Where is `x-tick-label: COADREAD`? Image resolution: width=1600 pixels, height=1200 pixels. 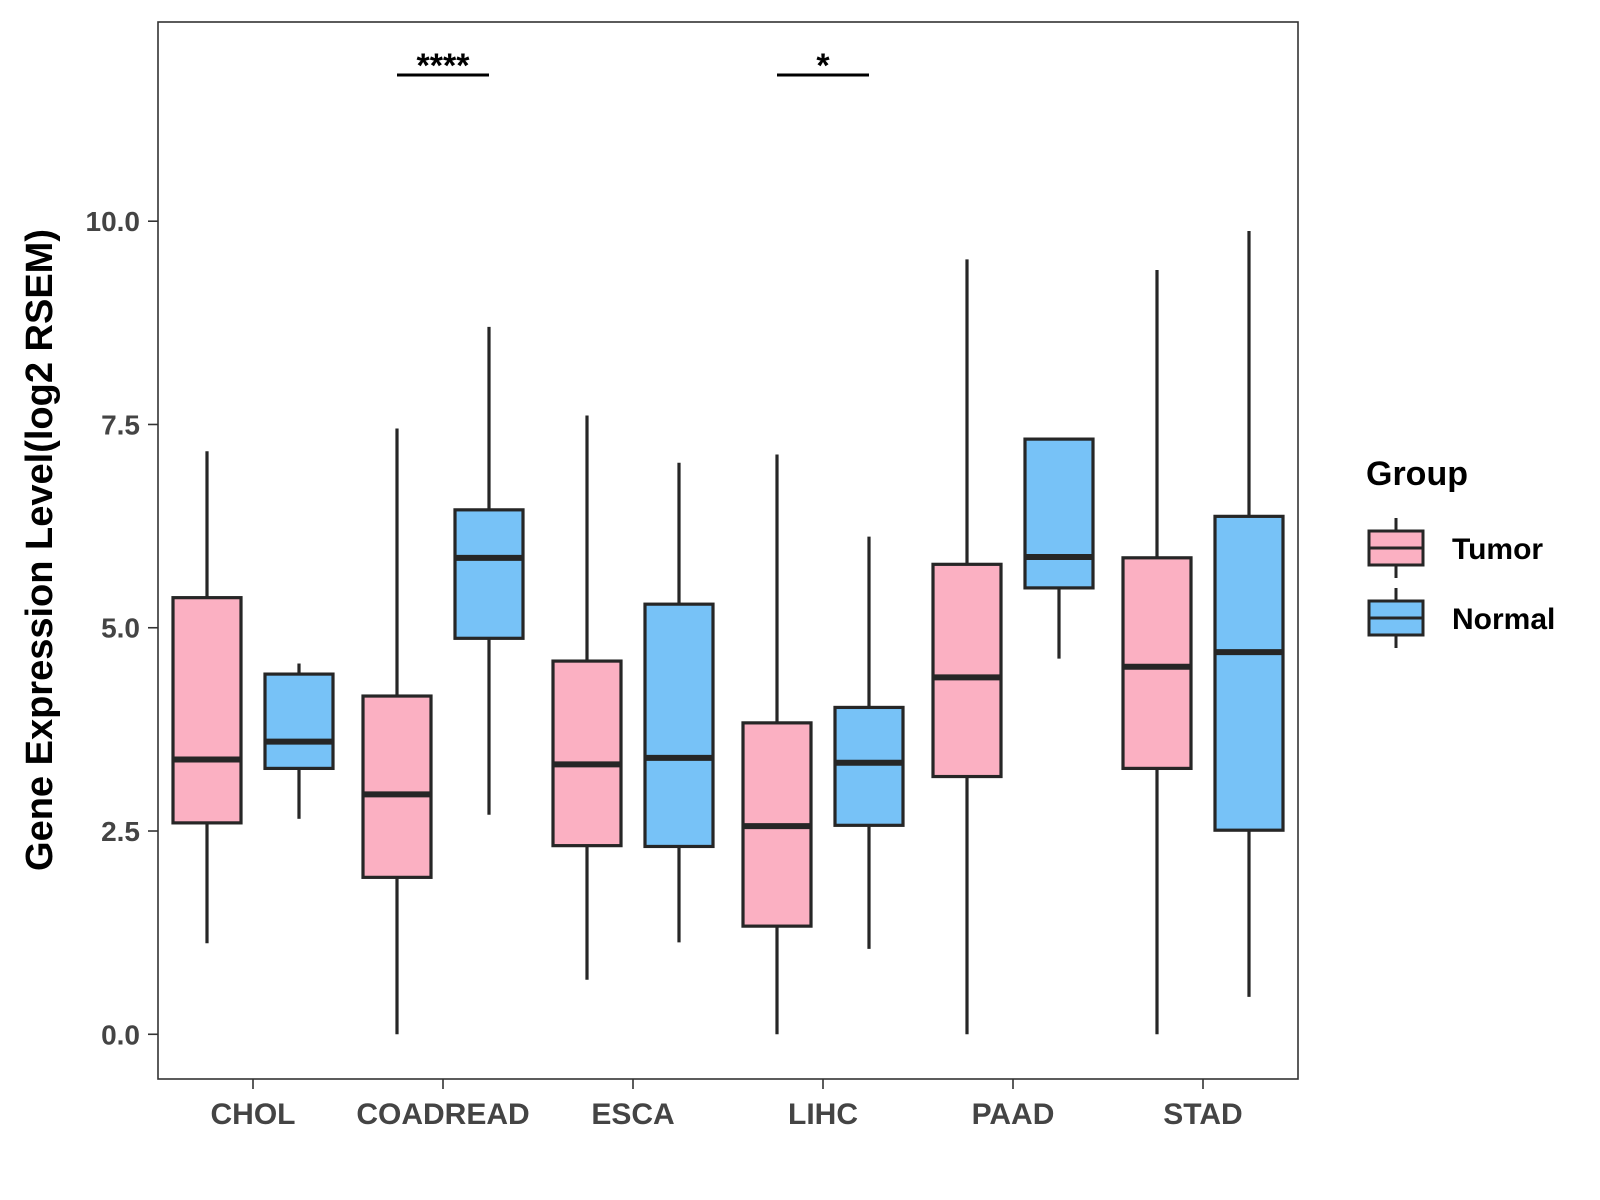
x-tick-label: COADREAD is located at coordinates (442, 1114).